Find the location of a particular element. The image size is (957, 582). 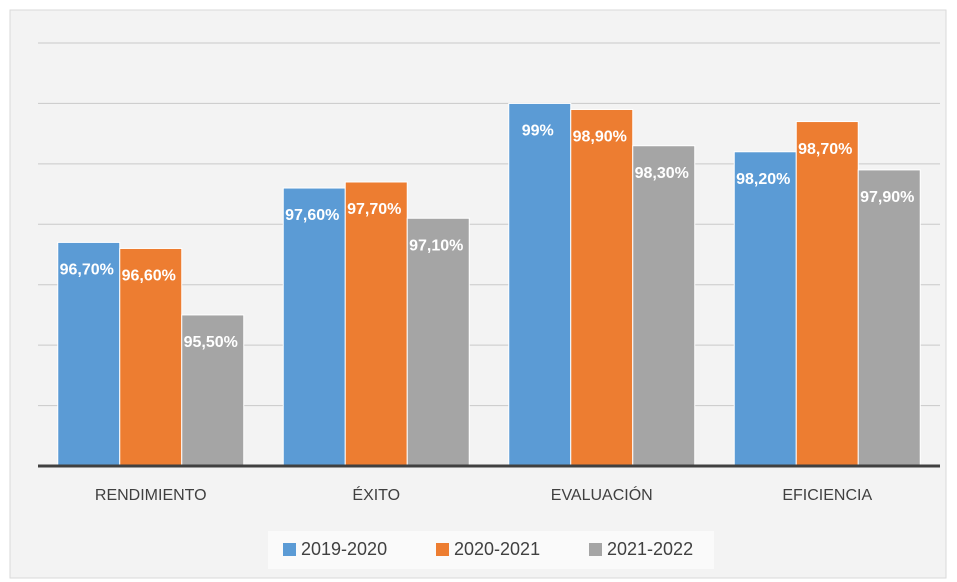

data-label: 96,60% is located at coordinates (149, 276).